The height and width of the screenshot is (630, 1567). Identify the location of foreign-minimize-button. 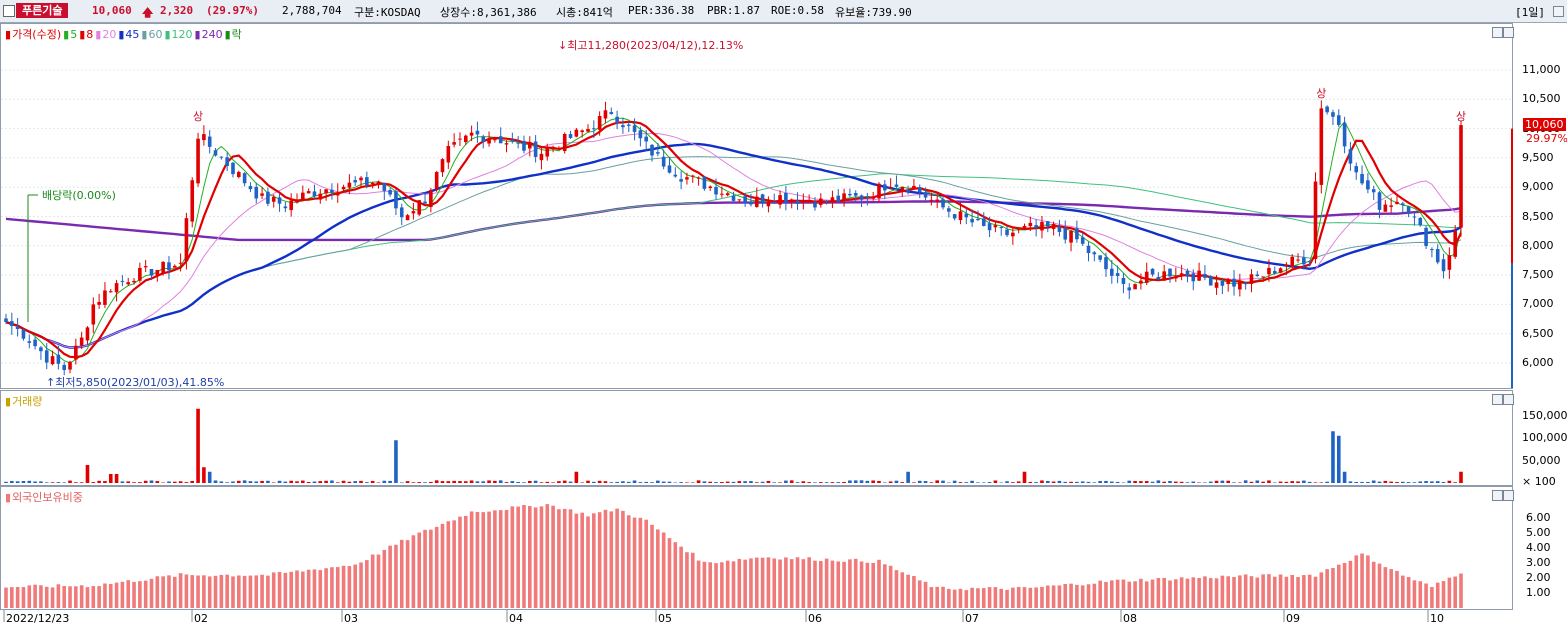
(1497, 495).